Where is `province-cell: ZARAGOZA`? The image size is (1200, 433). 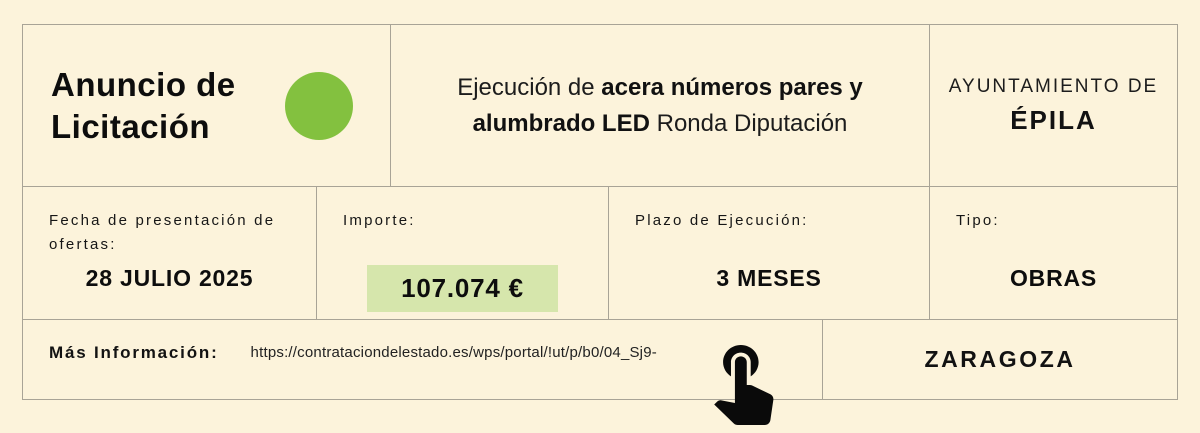
province-cell: ZARAGOZA is located at coordinates (1000, 359).